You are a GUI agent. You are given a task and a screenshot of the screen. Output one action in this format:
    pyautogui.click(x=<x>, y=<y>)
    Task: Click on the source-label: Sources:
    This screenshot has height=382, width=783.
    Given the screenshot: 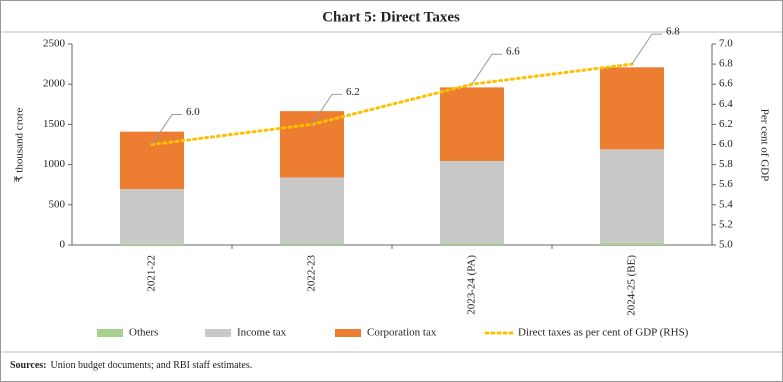 What is the action you would take?
    pyautogui.click(x=28, y=365)
    